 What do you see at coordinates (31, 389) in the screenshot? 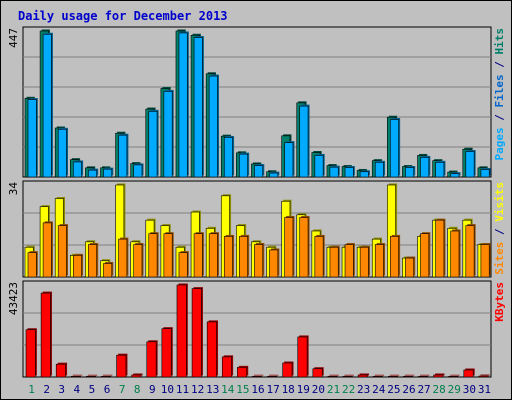
I see `x-tick-label: 1` at bounding box center [31, 389].